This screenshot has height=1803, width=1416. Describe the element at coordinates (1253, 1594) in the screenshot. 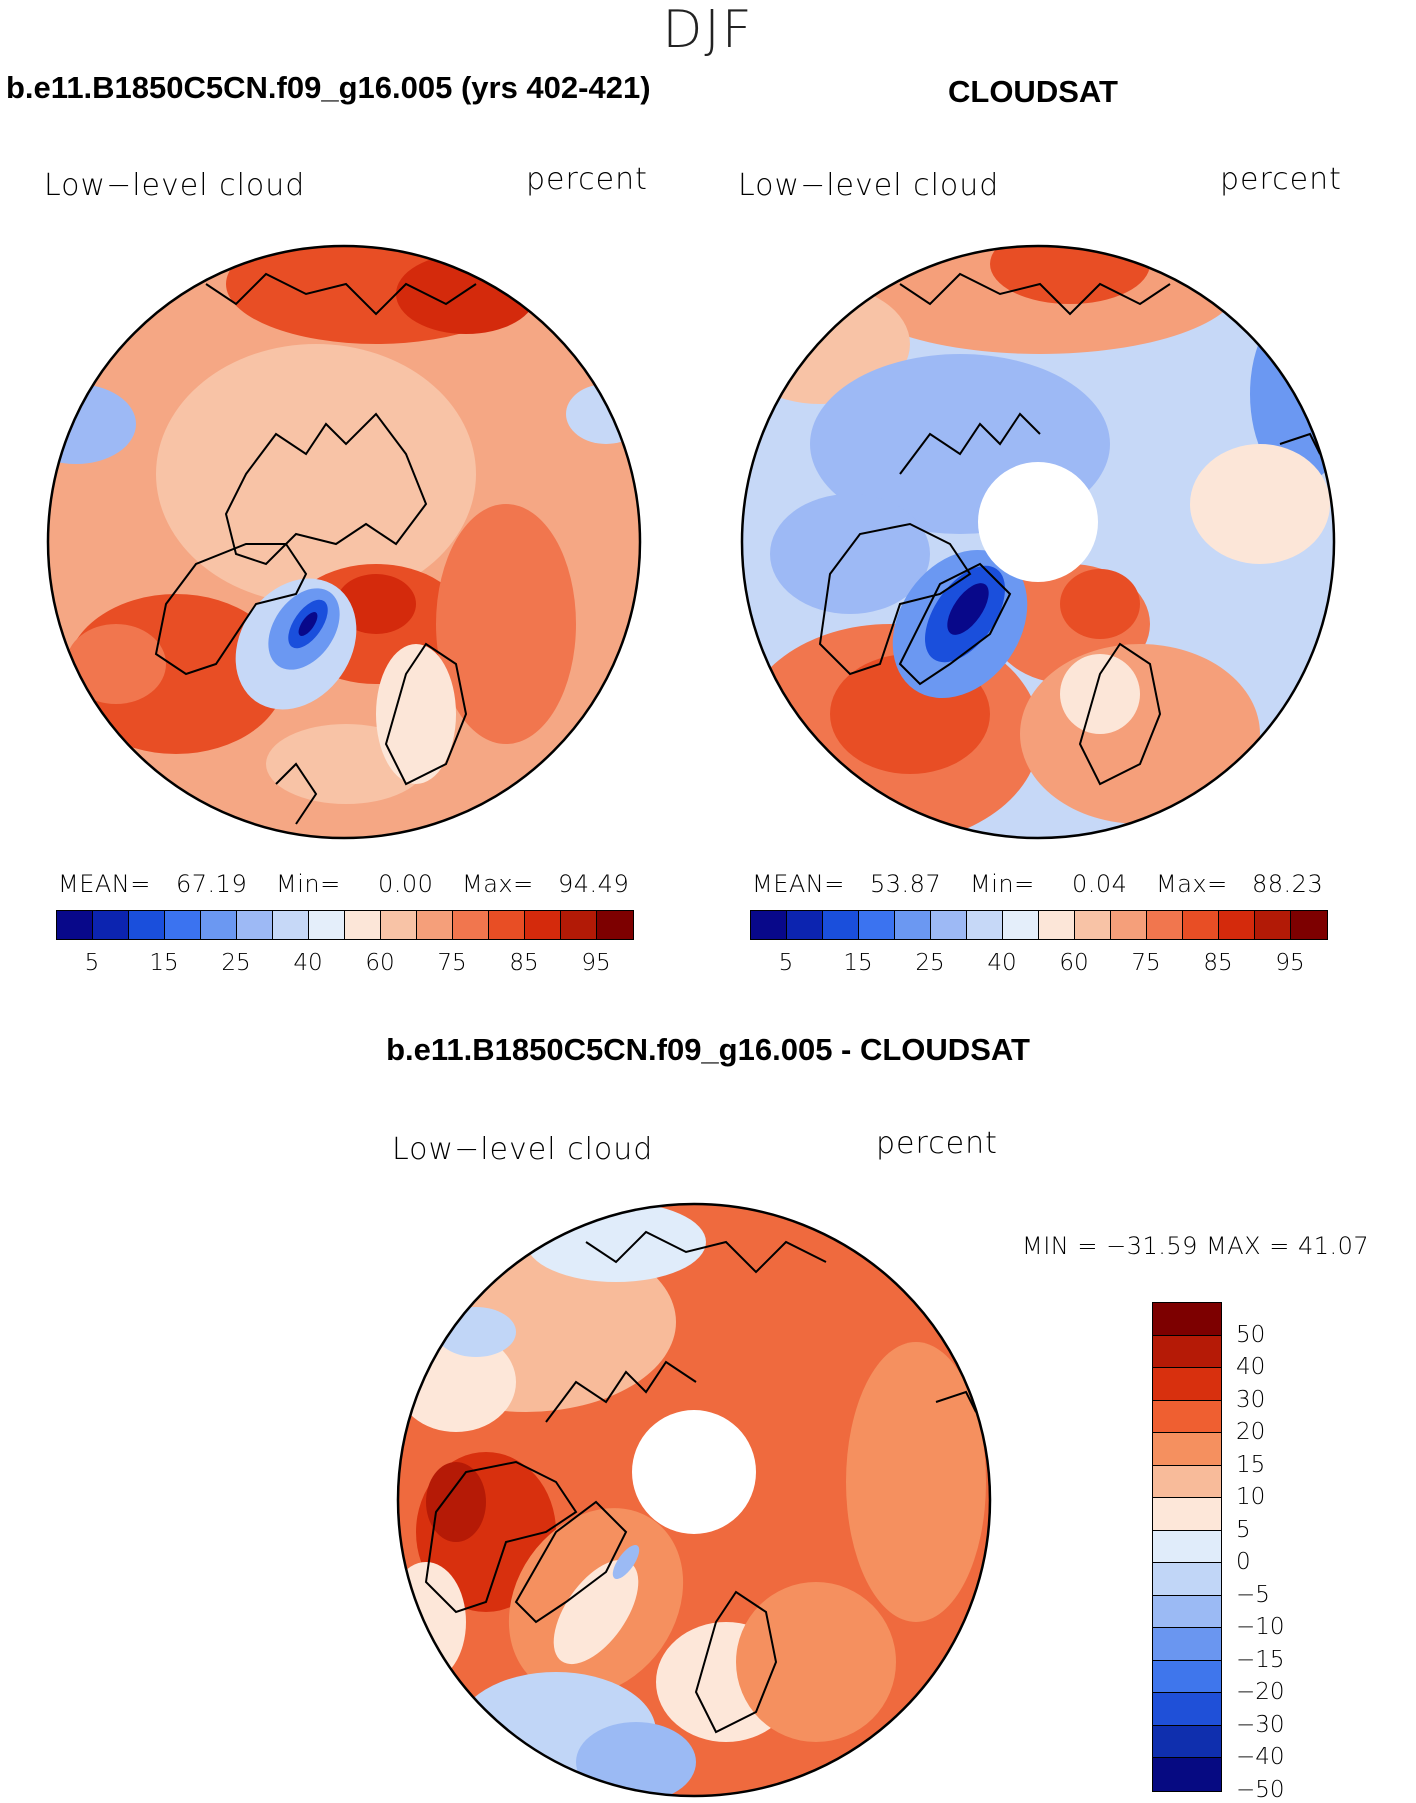

I see `colorbar-tick-label: −5` at that location.